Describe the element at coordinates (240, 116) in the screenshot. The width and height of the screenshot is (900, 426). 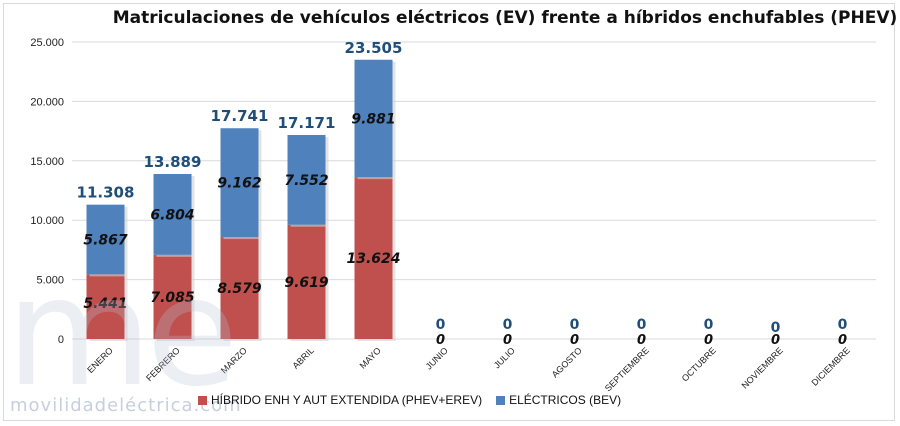
I see `total-label: 17.741` at that location.